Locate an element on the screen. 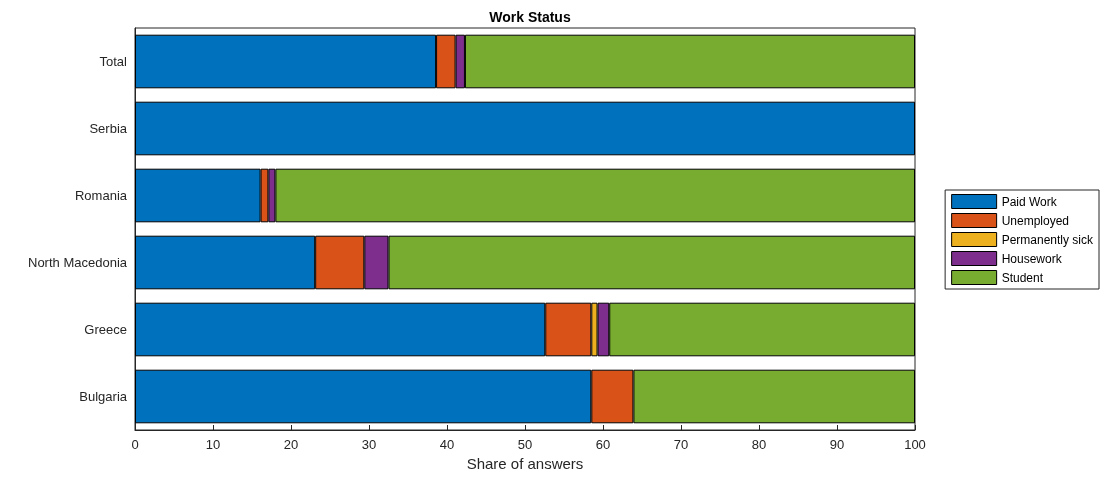 The height and width of the screenshot is (479, 1107). x-tick-label: 100 is located at coordinates (915, 444).